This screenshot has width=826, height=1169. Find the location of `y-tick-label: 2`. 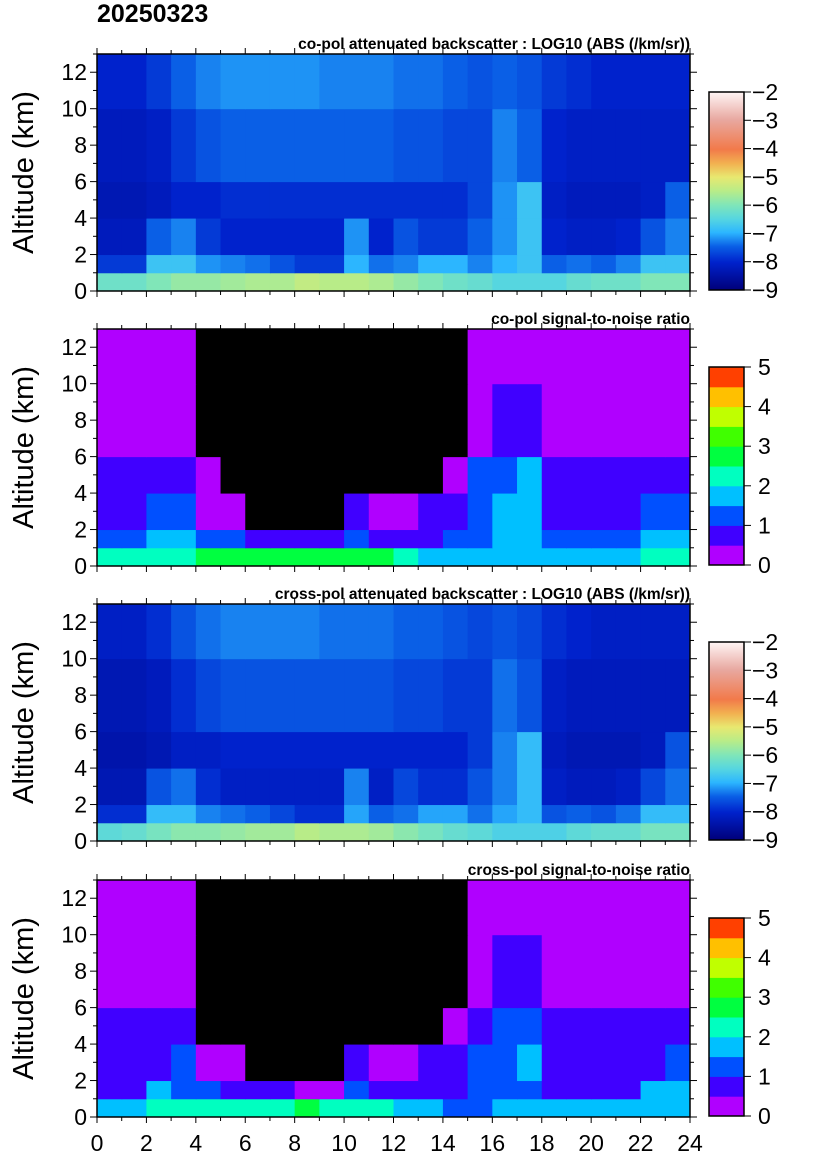

y-tick-label: 2 is located at coordinates (80, 805).